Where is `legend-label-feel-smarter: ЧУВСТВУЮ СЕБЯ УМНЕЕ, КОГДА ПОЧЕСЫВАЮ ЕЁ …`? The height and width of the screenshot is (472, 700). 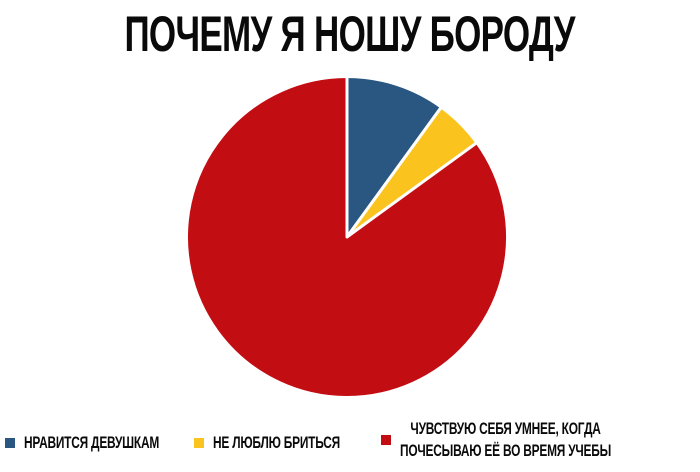
legend-label-feel-smarter: ЧУВСТВУЮ СЕБЯ УМНЕЕ, КОГДА ПОЧЕСЫВАЮ ЕЁ … is located at coordinates (505, 440).